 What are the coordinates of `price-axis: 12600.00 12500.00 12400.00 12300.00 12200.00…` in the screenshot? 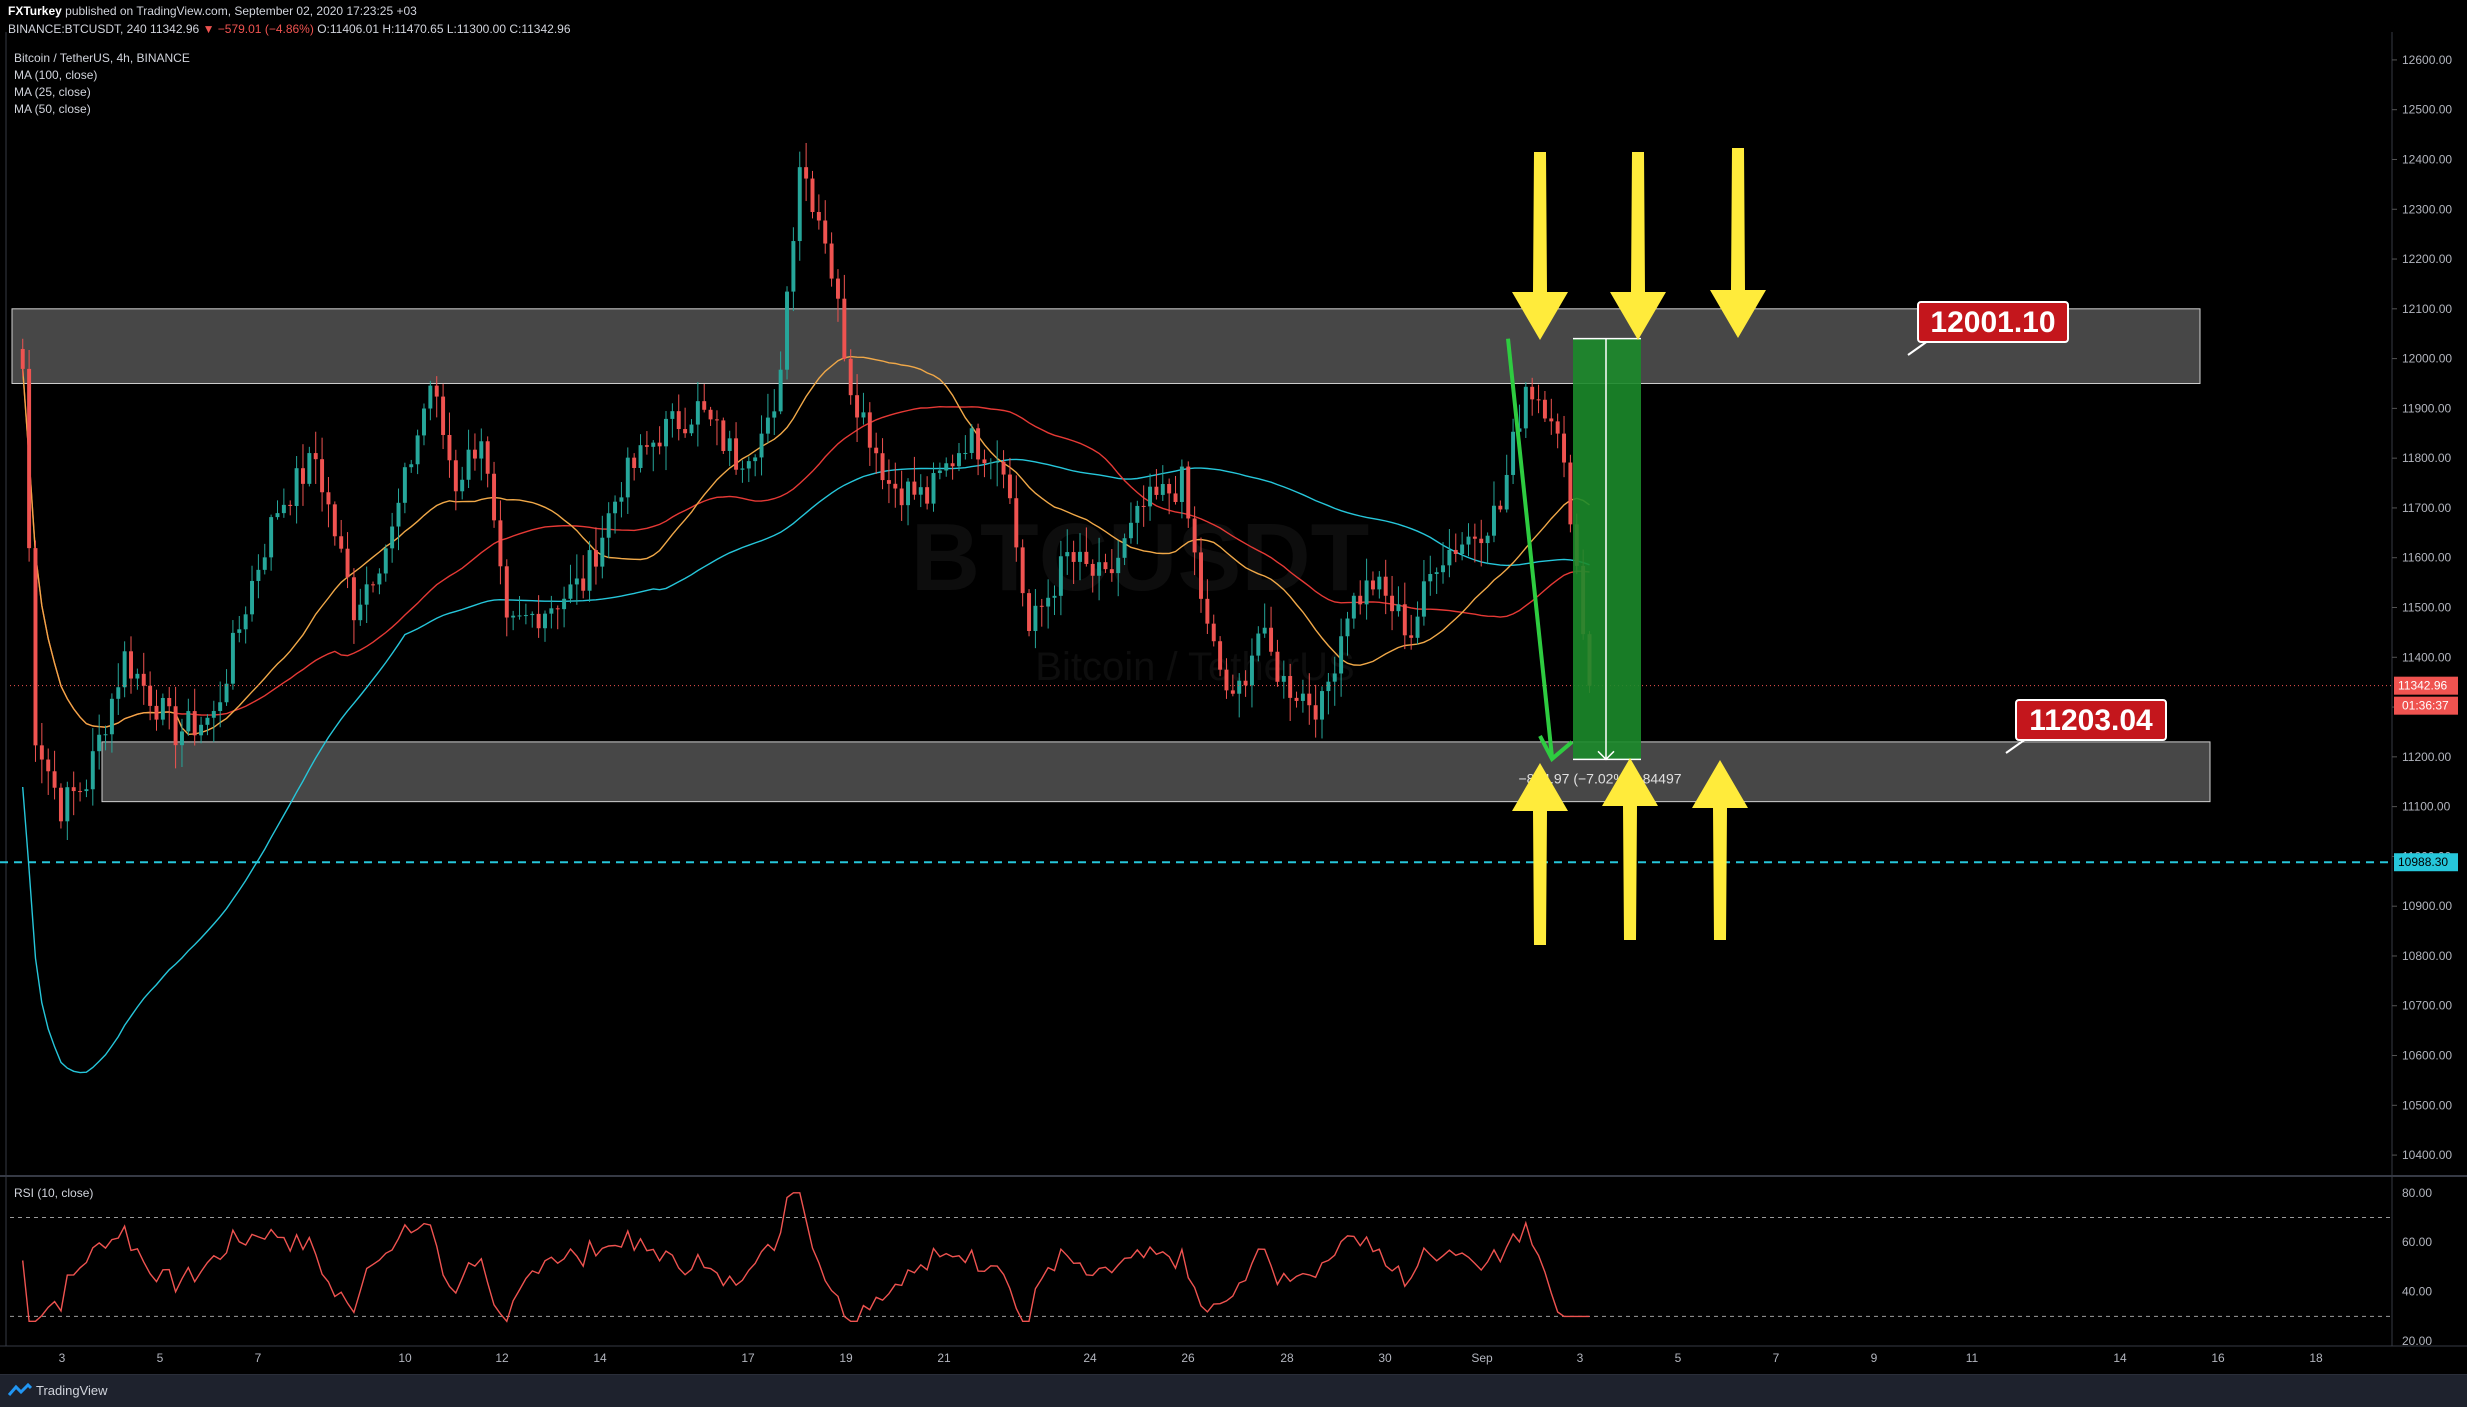 It's located at (2425, 607).